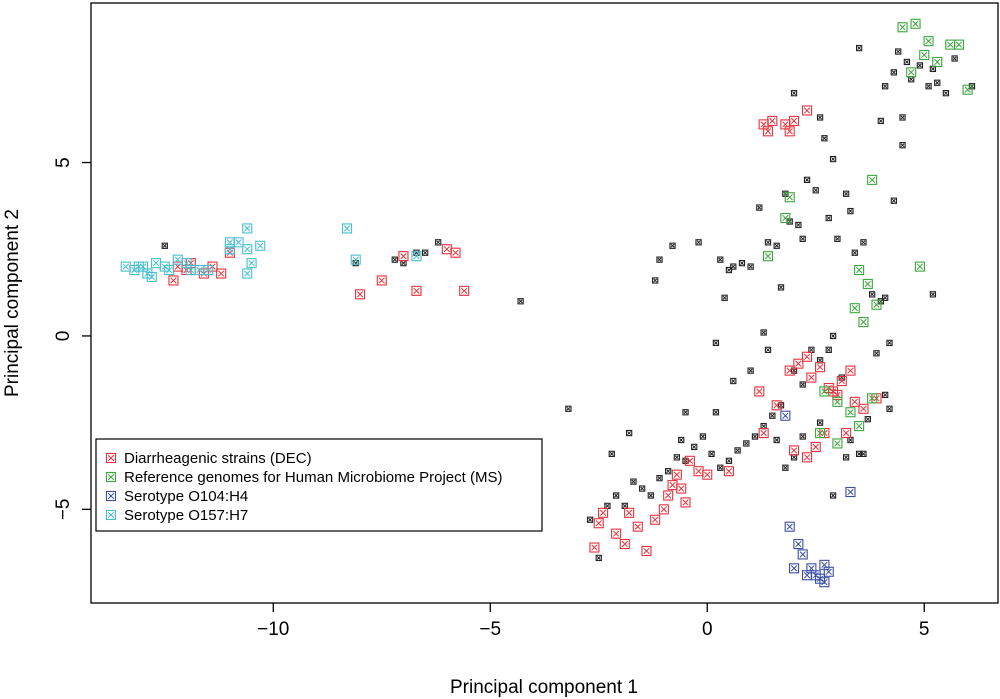 This screenshot has height=699, width=1000. I want to click on x-tick-label: 0, so click(707, 629).